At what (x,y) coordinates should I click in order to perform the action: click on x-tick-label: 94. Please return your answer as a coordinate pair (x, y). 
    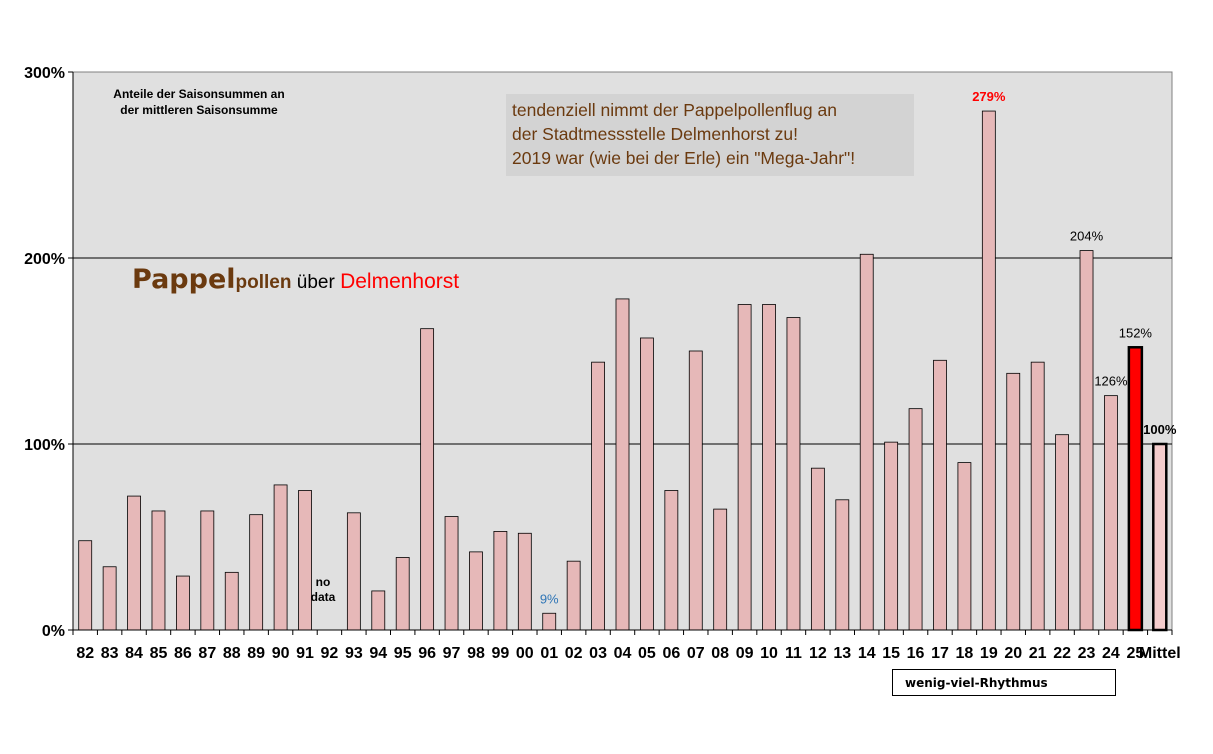
    Looking at the image, I should click on (378, 653).